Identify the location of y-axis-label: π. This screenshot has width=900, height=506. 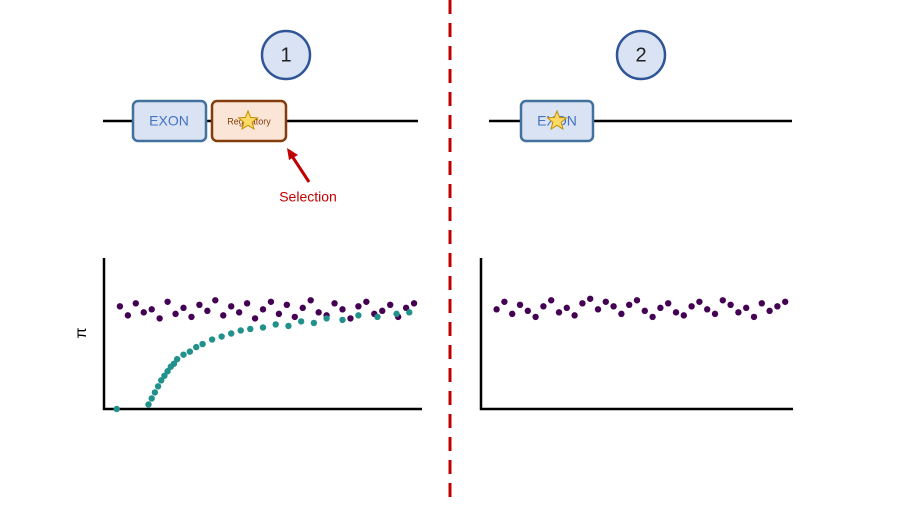
(81, 332).